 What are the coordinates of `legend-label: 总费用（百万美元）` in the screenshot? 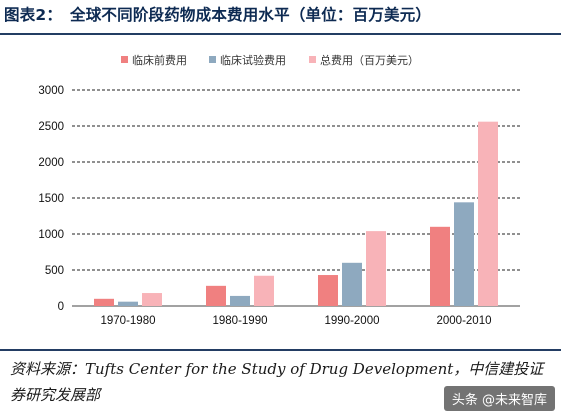 It's located at (369, 60).